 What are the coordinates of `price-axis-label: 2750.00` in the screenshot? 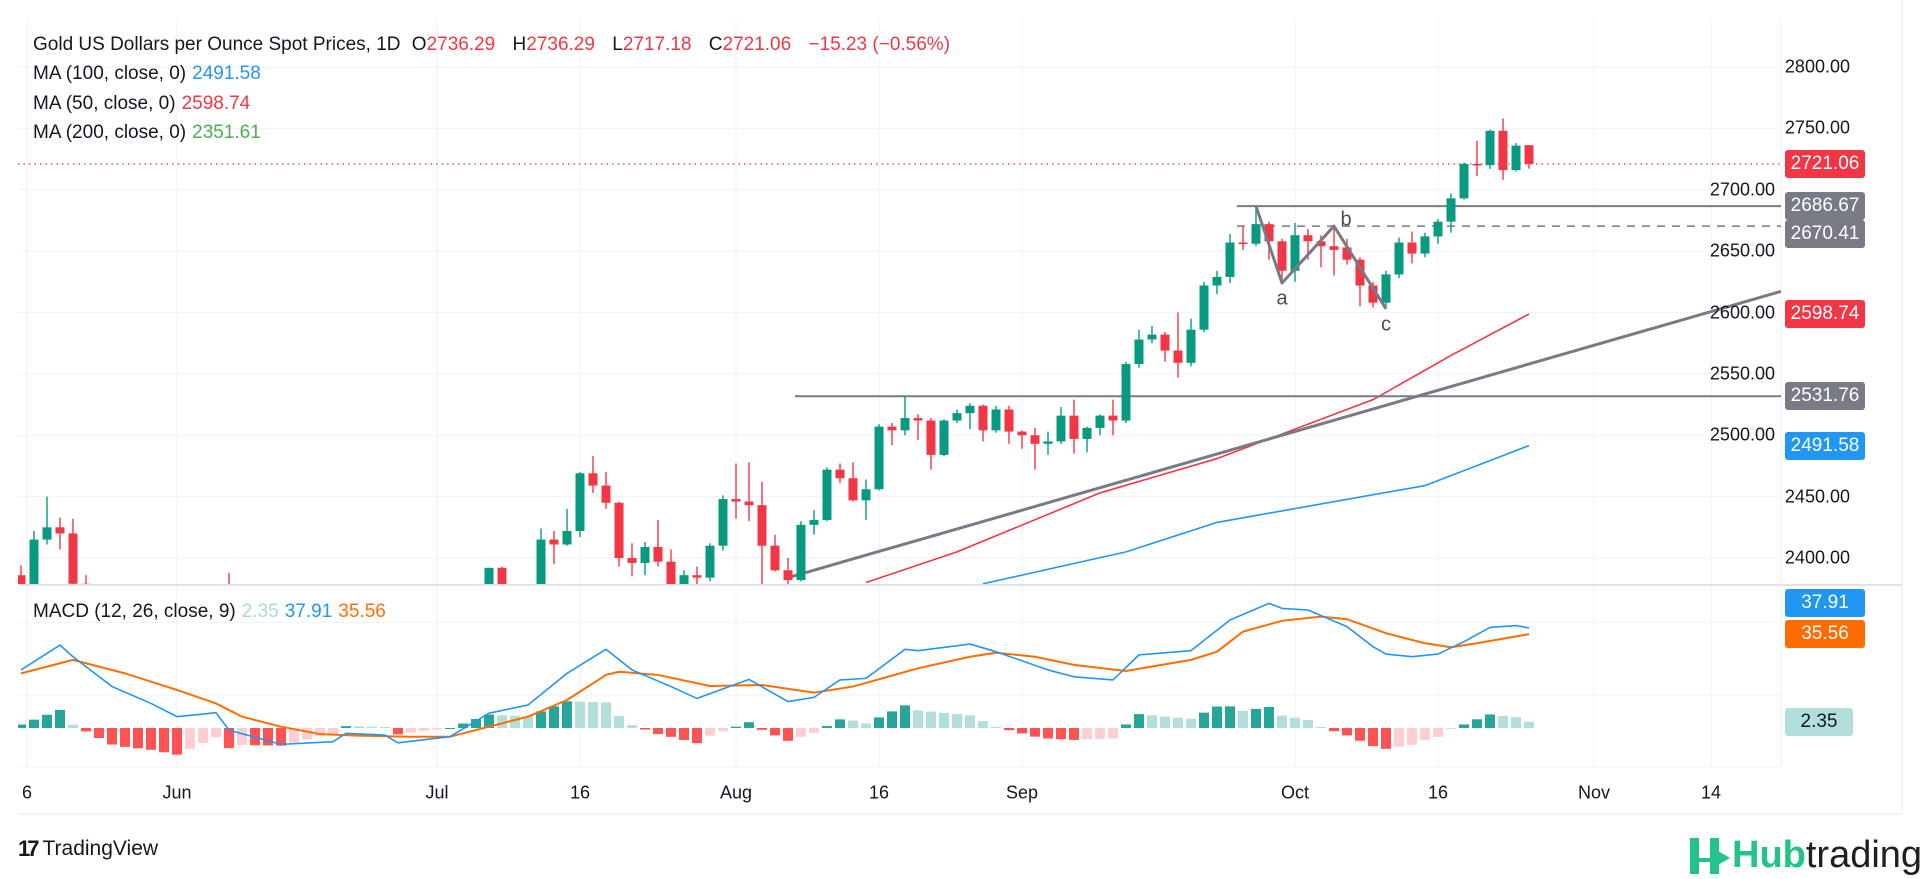 It's located at (1817, 127).